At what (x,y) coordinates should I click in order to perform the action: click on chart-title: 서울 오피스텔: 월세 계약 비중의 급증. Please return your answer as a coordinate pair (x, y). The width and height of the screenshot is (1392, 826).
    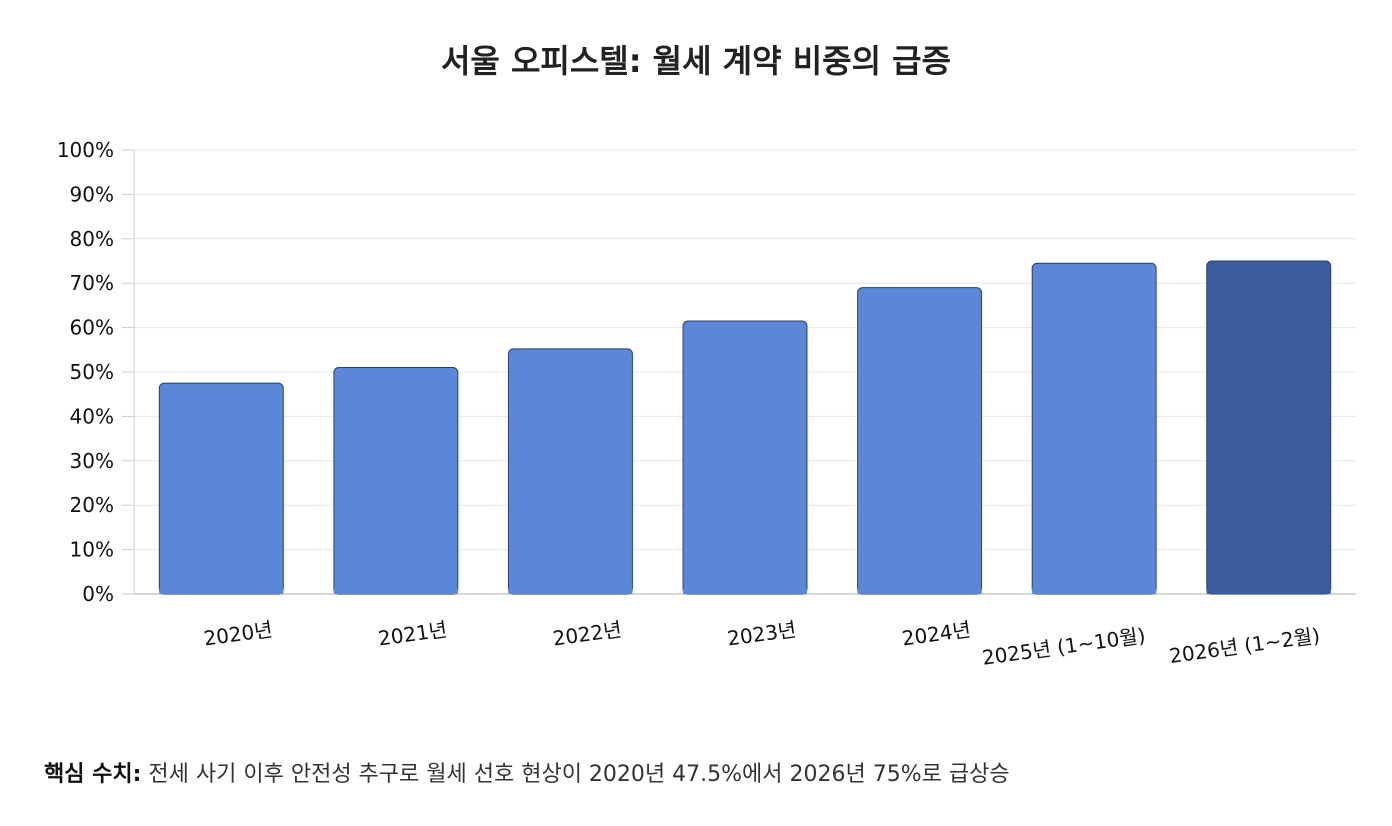
    Looking at the image, I should click on (696, 61).